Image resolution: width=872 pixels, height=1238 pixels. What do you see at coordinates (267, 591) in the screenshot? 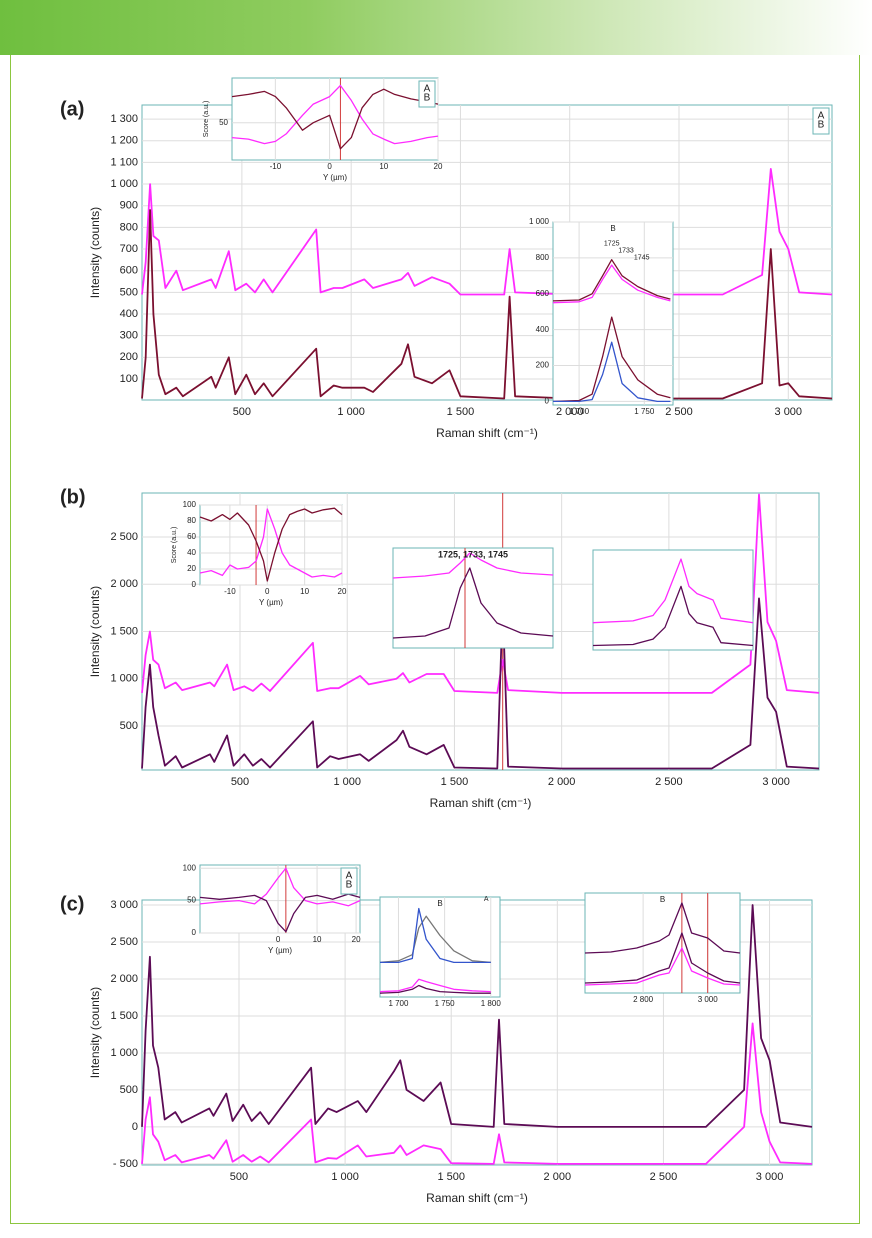
I see `x-tick-label: 0` at bounding box center [267, 591].